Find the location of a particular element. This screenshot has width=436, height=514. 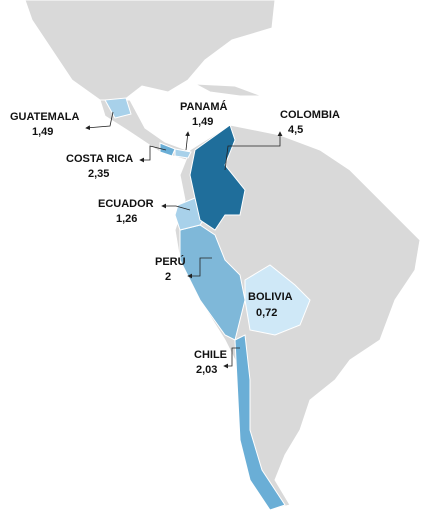

panama-shape is located at coordinates (183, 153).